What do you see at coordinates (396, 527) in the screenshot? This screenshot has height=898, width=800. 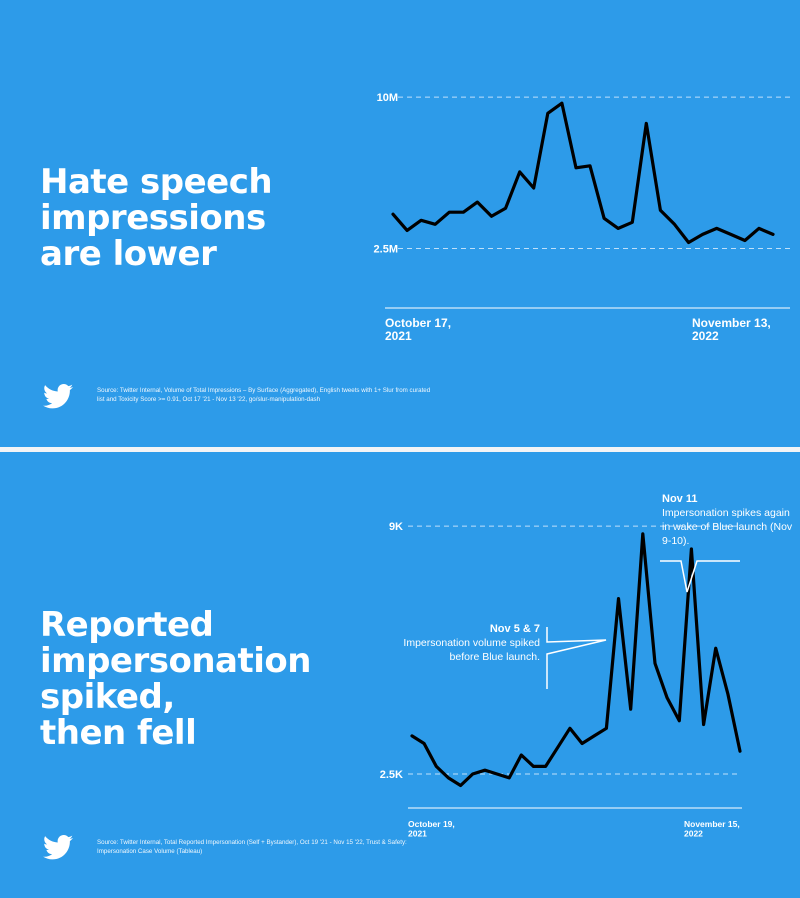 I see `y-tick-label: 9K` at bounding box center [396, 527].